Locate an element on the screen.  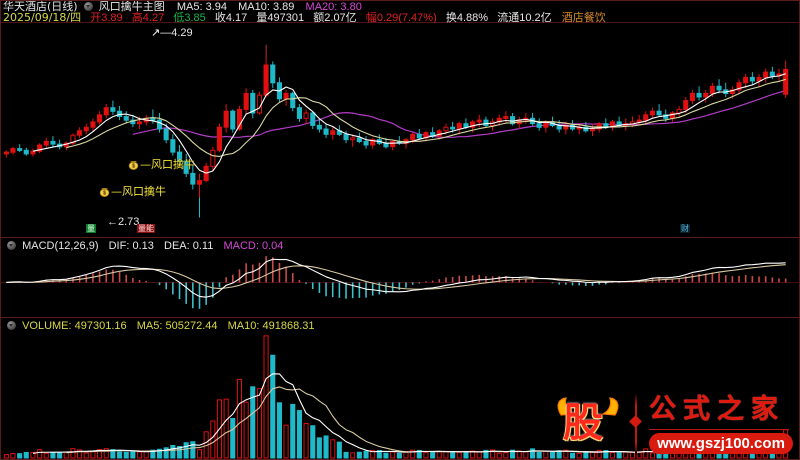
site-watermark: 股 公式之家 www.gszj100.com is located at coordinates (673, 424).